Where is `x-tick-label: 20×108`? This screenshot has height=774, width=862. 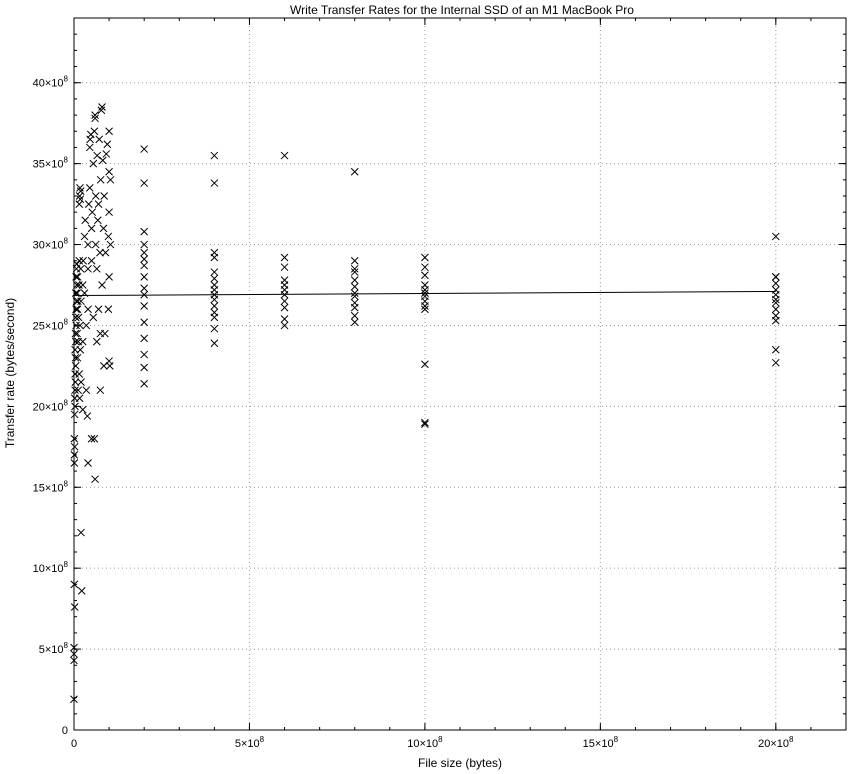
x-tick-label: 20×108 is located at coordinates (776, 742).